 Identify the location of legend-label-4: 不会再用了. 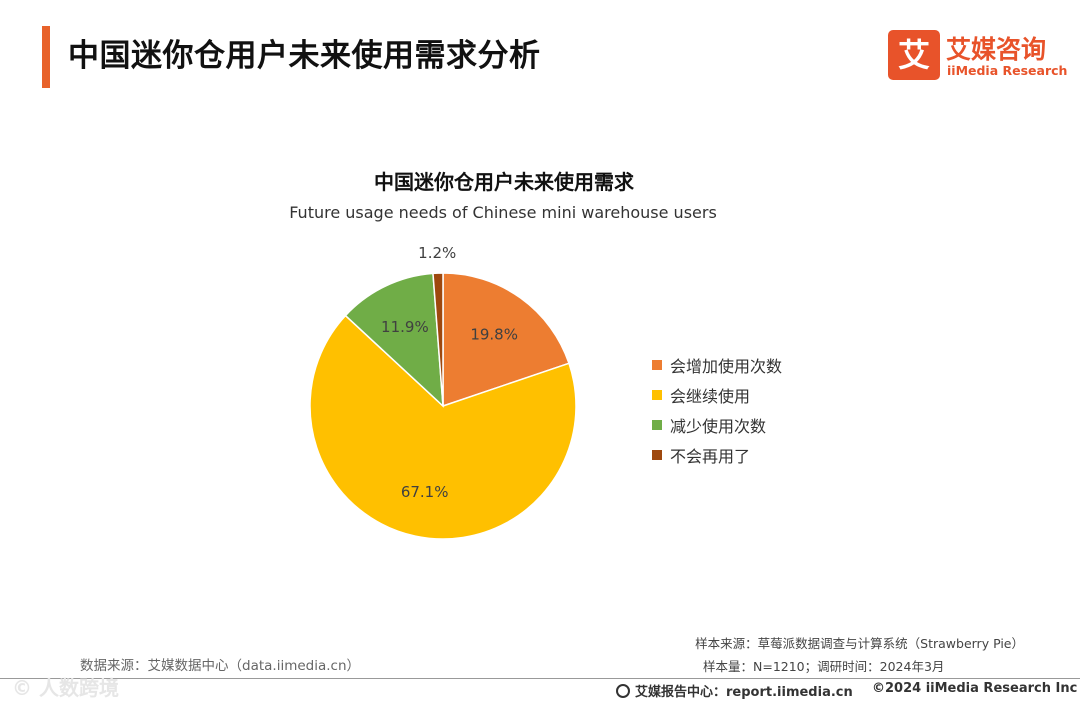
(710, 456).